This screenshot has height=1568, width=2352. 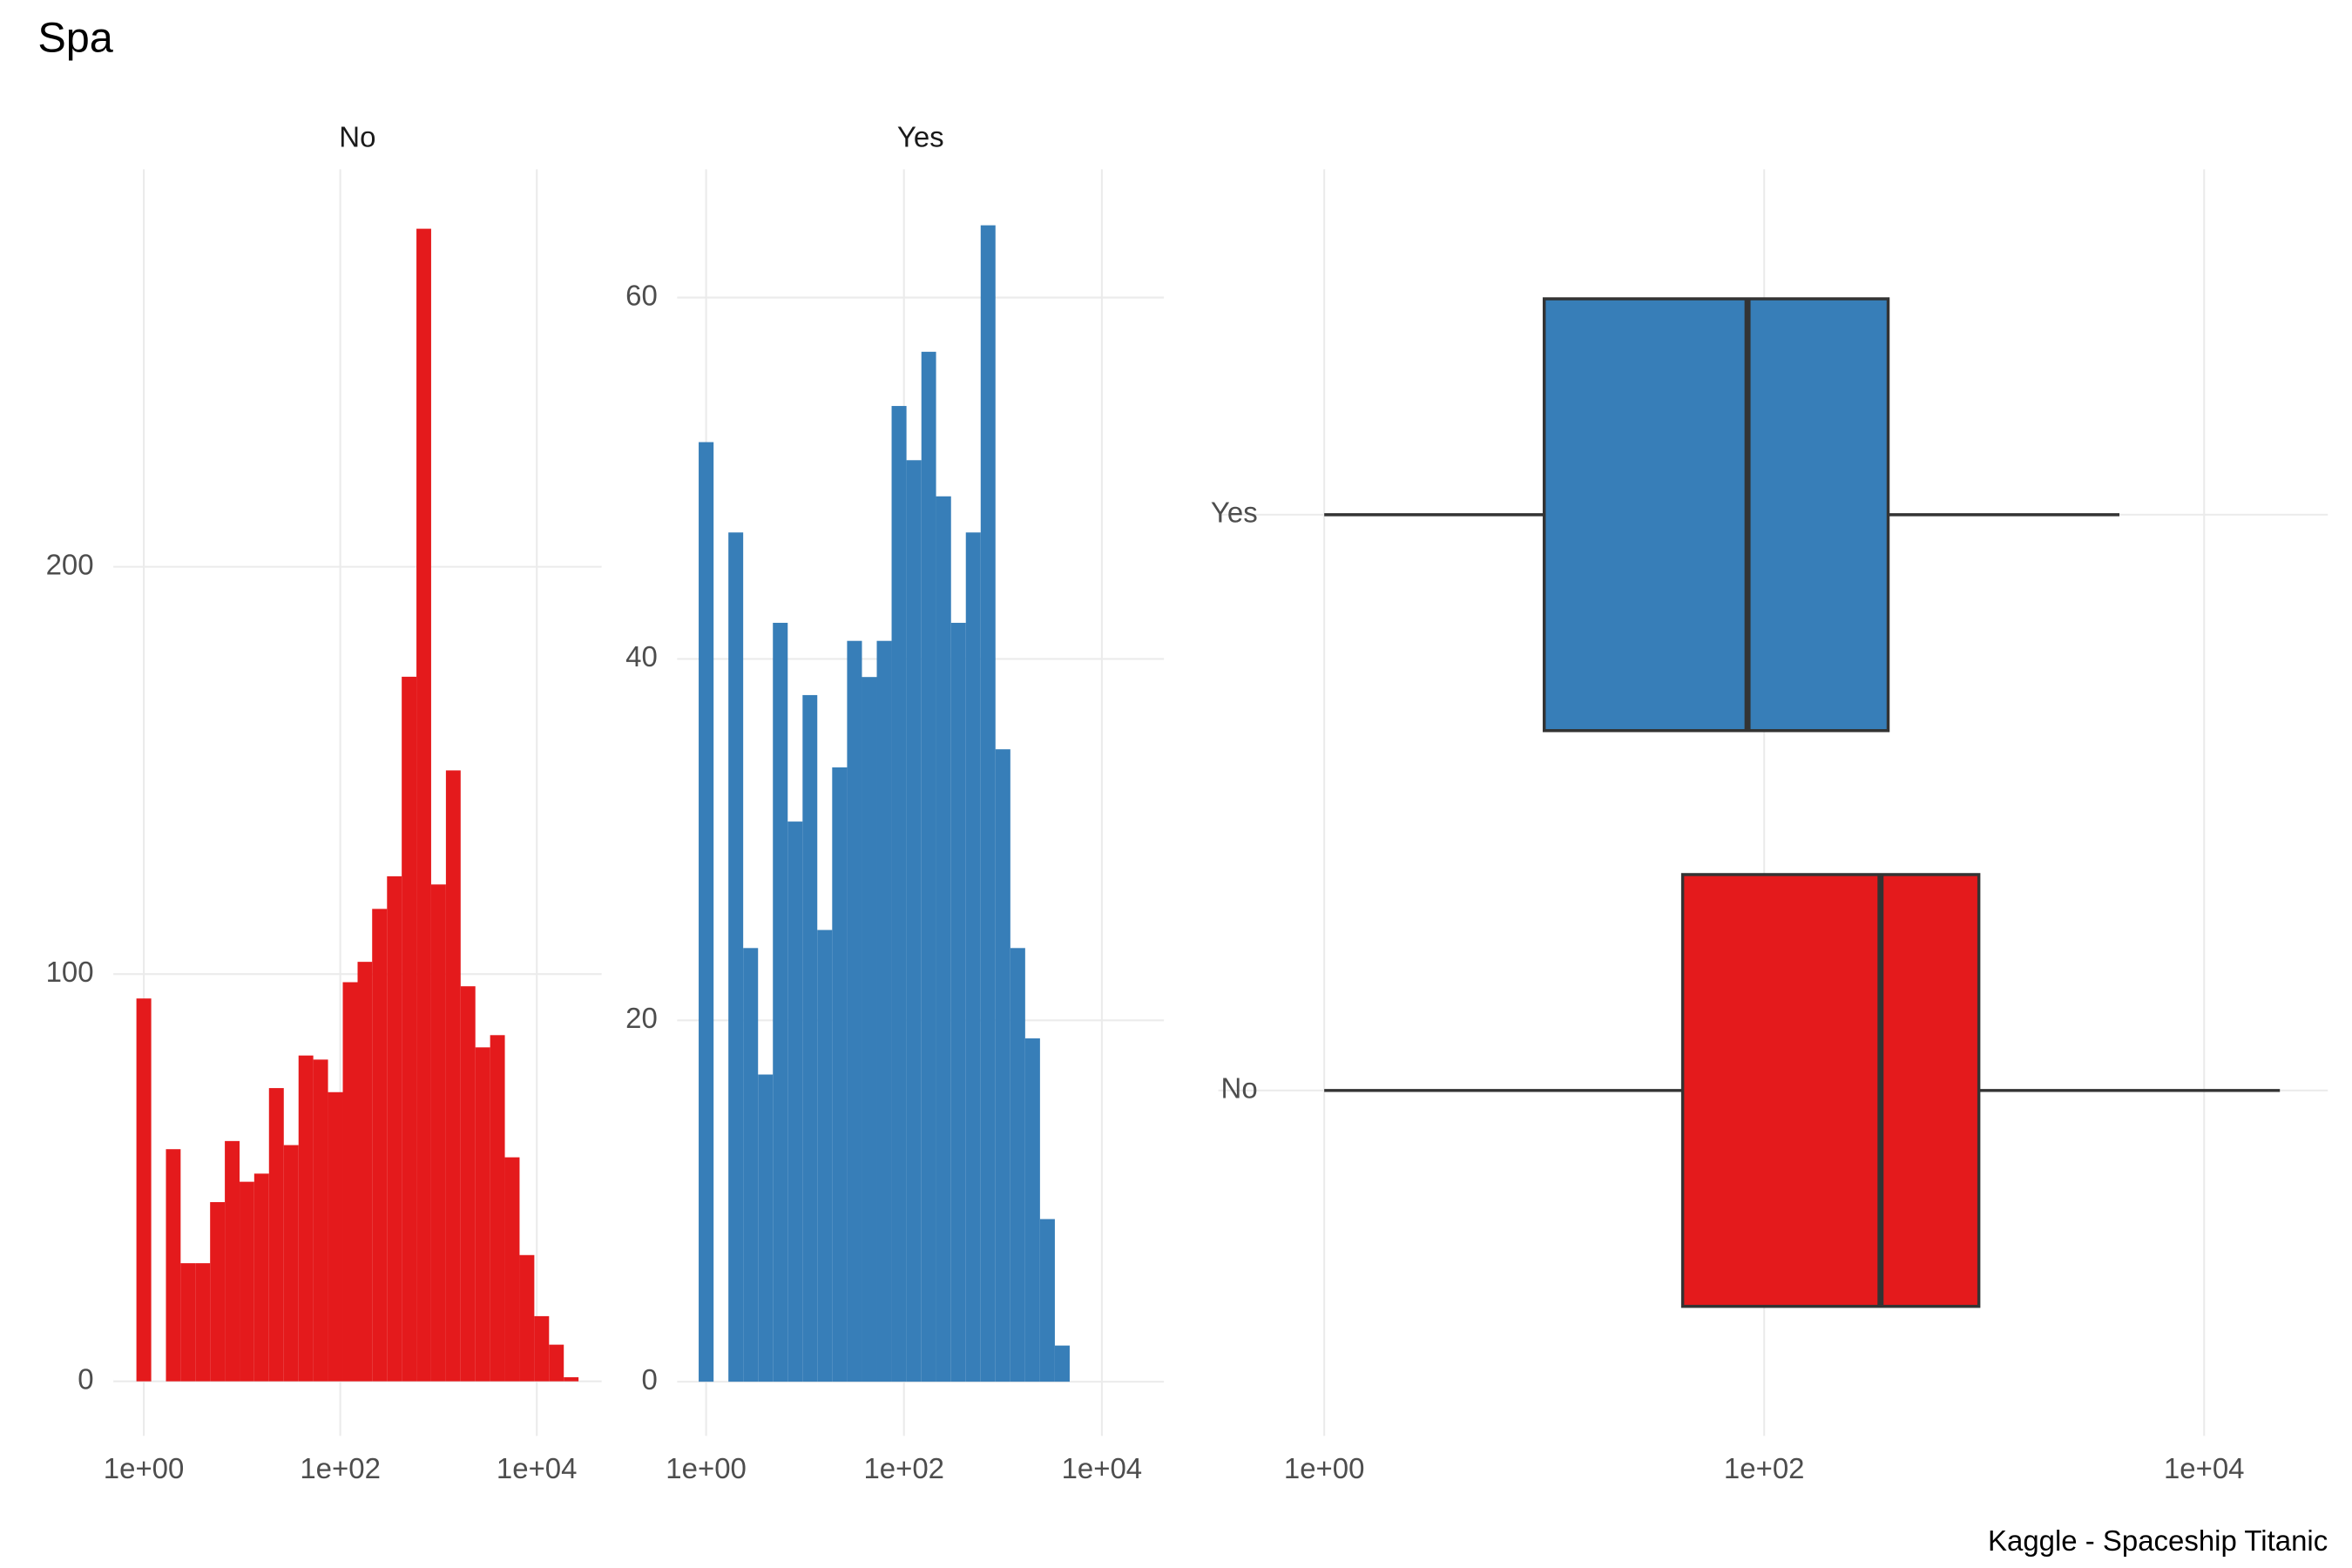 I want to click on panel-title: Yes, so click(x=920, y=136).